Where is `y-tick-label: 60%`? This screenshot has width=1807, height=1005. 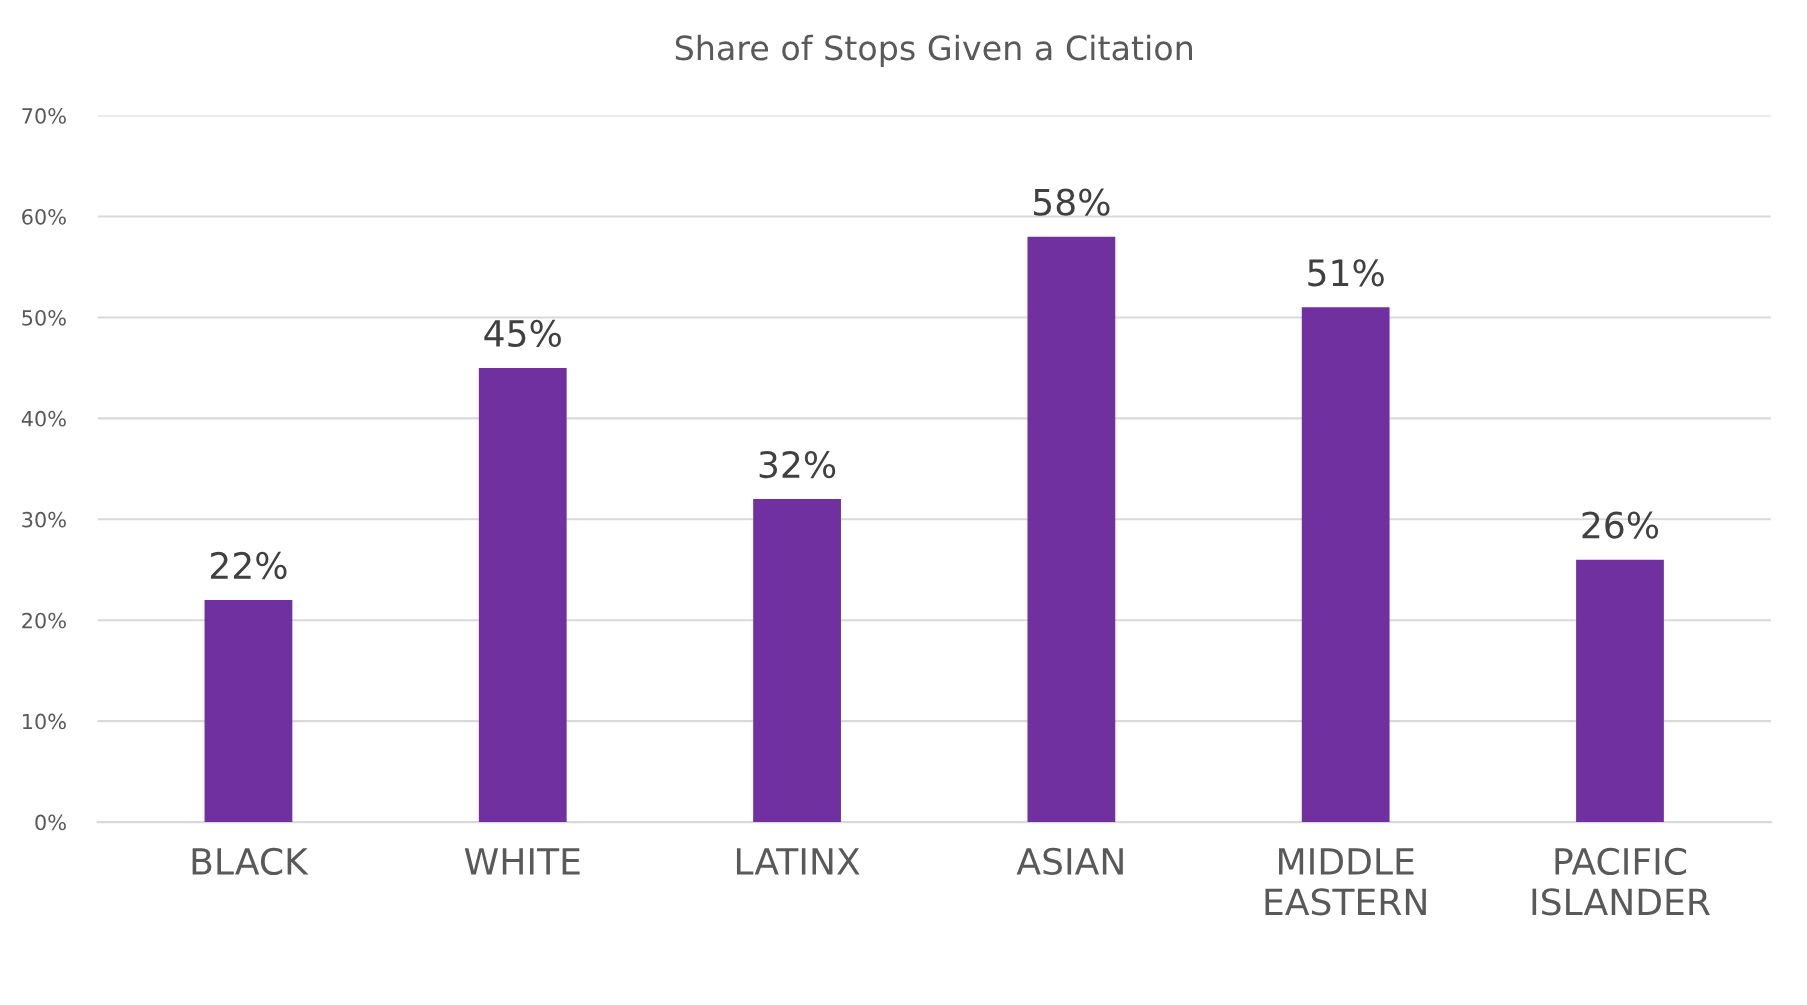 y-tick-label: 60% is located at coordinates (44, 216).